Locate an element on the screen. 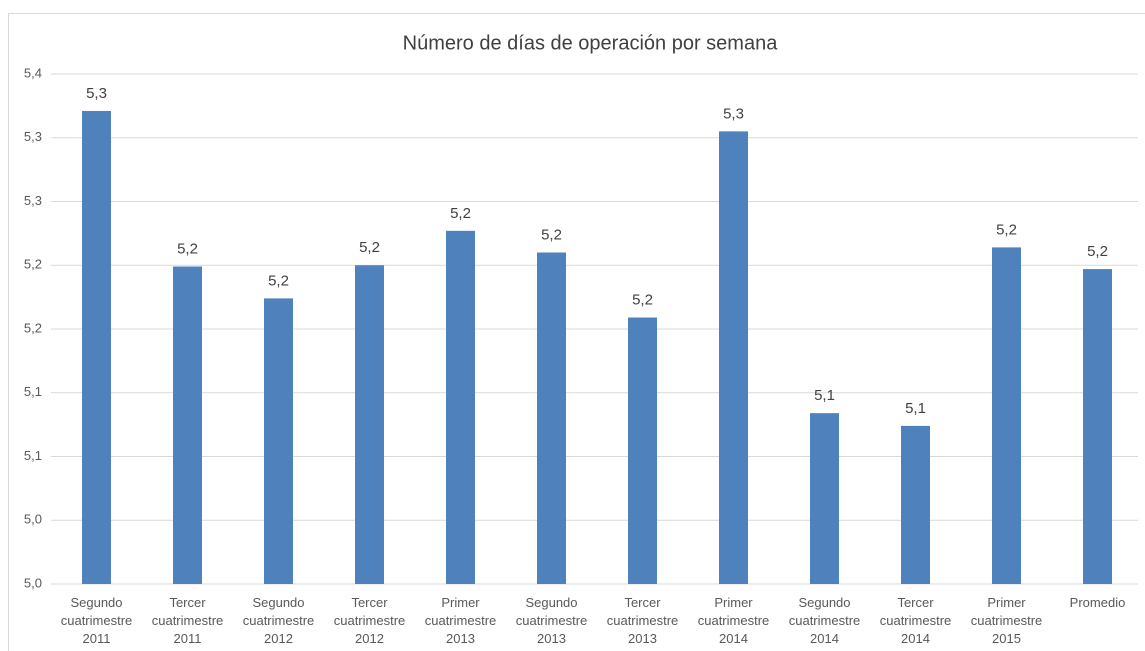 The image size is (1145, 651). x-tick-label: Segundo cuatrimestre 2012 is located at coordinates (279, 620).